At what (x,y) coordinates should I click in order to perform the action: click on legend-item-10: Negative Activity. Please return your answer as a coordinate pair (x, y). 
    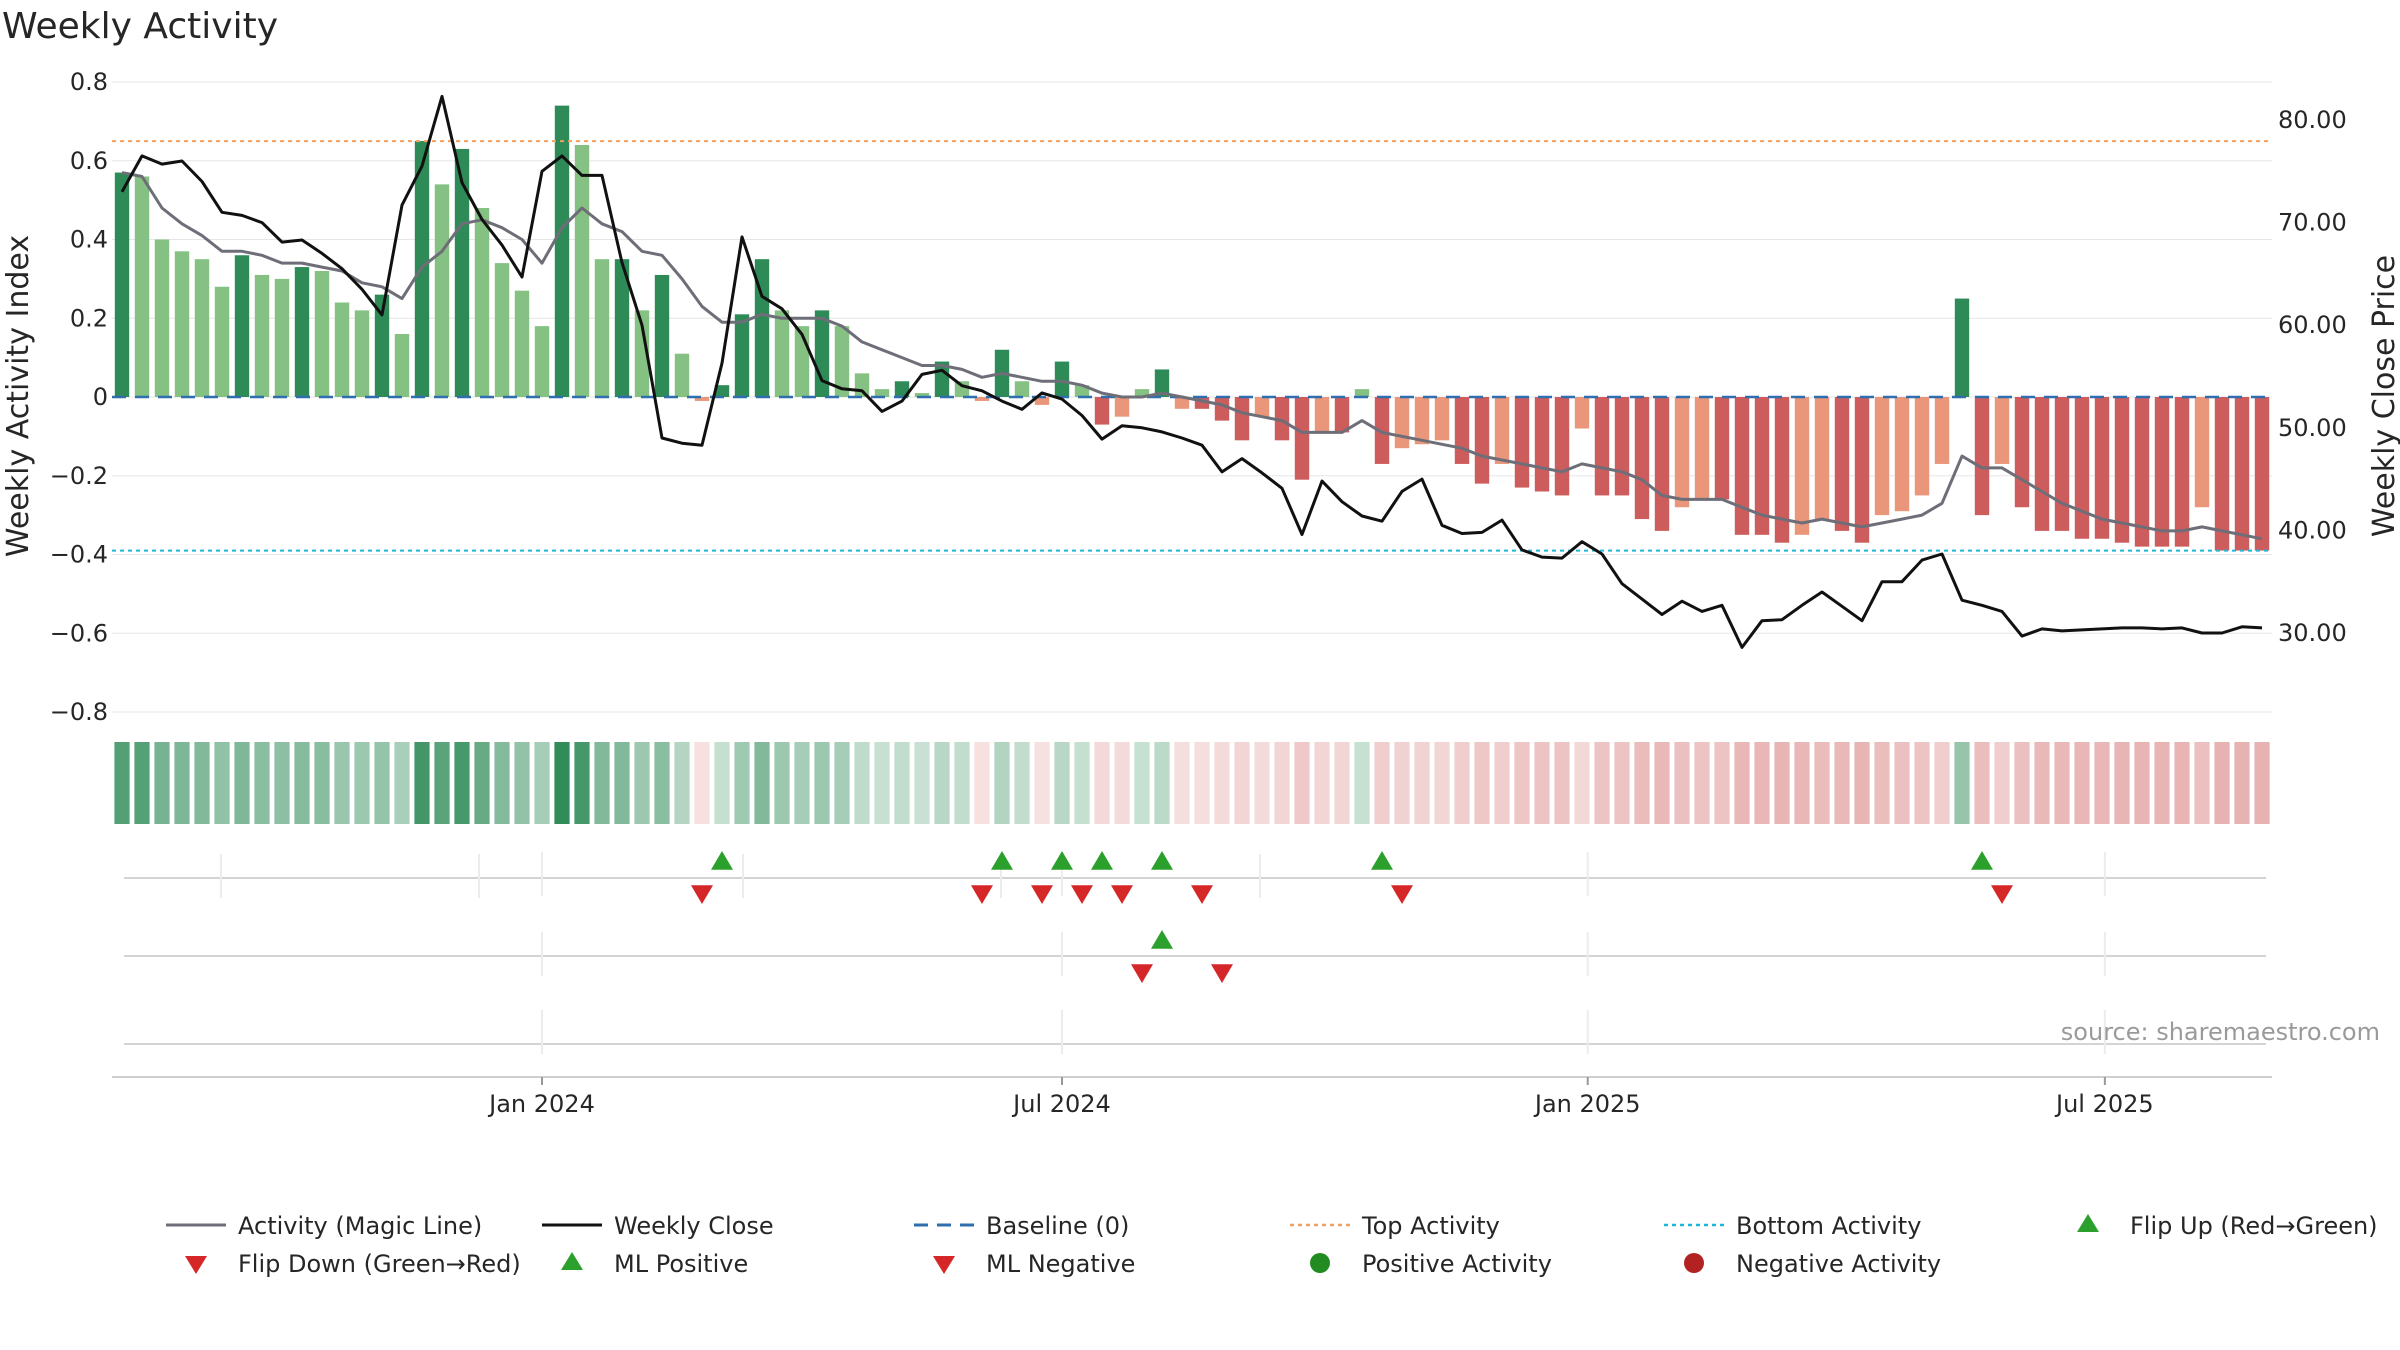
    Looking at the image, I should click on (1812, 1264).